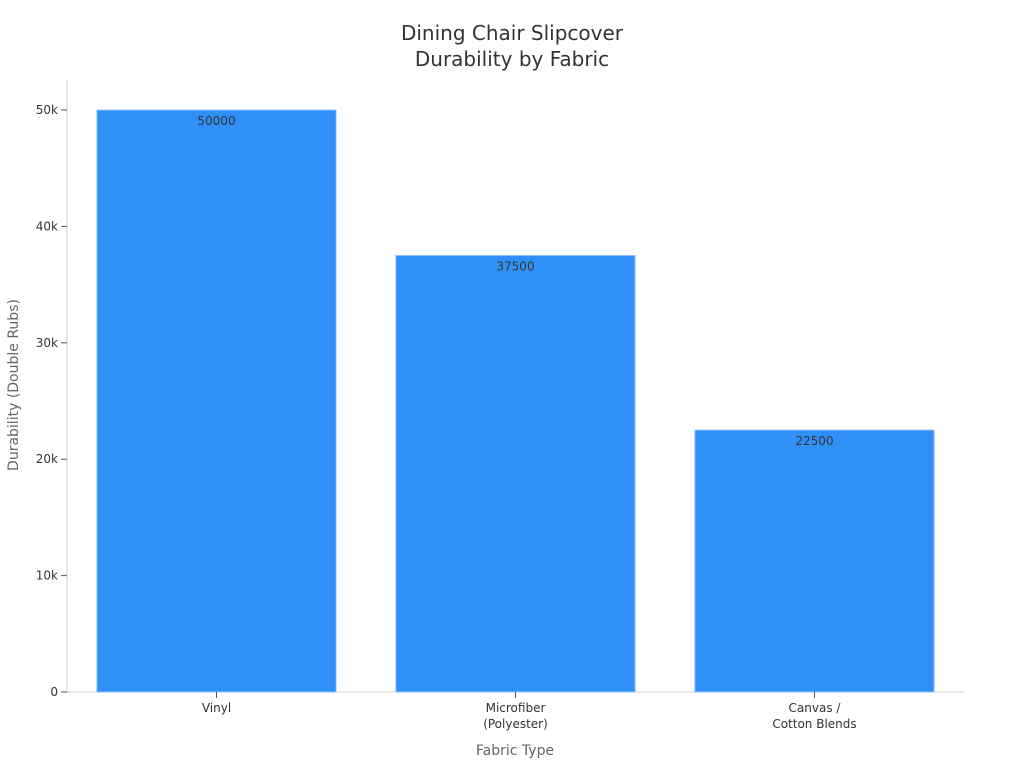  I want to click on bar-value-label: 50000, so click(216, 121).